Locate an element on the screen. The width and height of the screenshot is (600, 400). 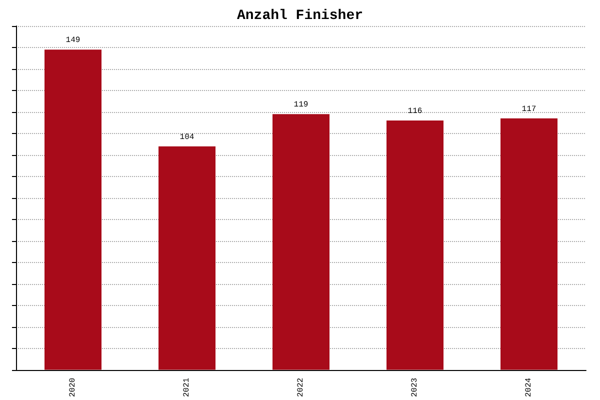
data-label: 119 is located at coordinates (301, 105).